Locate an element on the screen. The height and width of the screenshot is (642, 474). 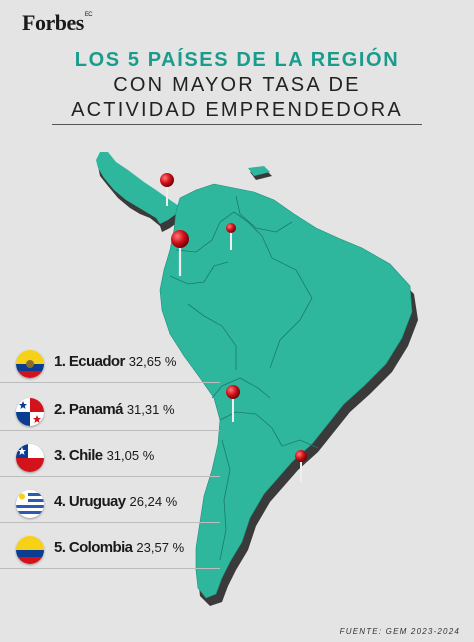
panama-flag-icon is located at coordinates (30, 412).